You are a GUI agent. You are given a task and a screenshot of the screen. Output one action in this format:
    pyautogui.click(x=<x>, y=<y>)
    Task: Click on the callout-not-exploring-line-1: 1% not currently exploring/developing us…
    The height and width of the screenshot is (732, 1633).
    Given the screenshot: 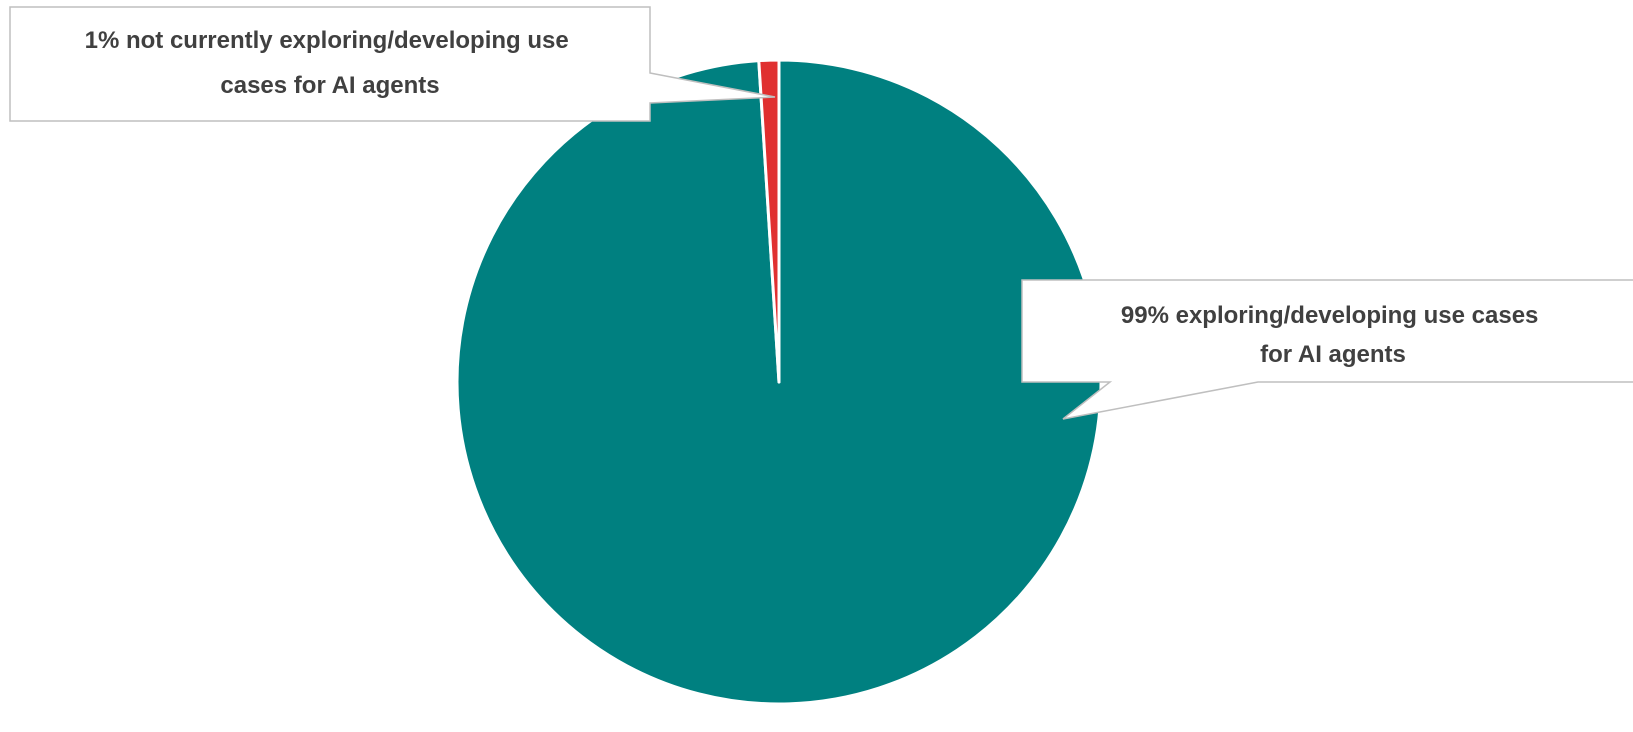 What is the action you would take?
    pyautogui.click(x=327, y=40)
    